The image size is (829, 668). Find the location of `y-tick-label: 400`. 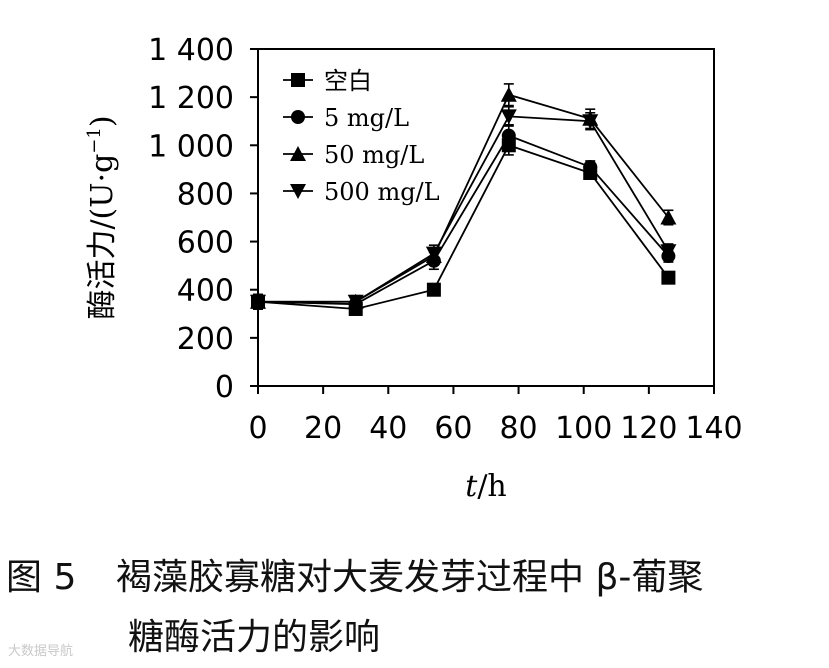

y-tick-label: 400 is located at coordinates (205, 291).